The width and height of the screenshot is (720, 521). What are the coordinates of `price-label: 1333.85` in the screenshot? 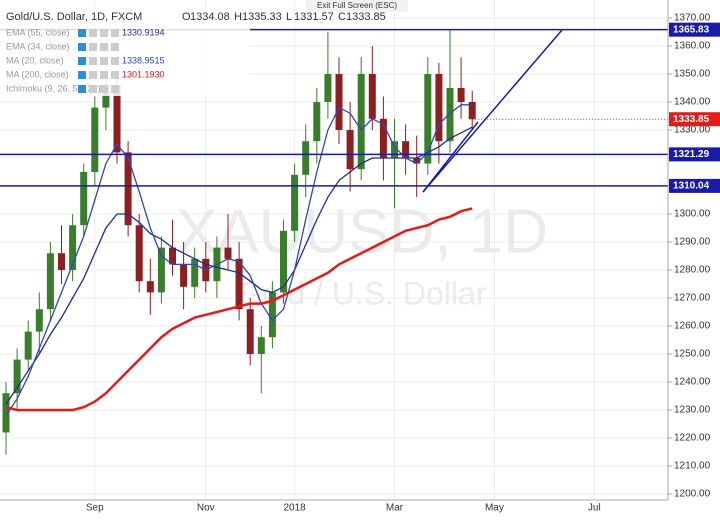 It's located at (691, 119).